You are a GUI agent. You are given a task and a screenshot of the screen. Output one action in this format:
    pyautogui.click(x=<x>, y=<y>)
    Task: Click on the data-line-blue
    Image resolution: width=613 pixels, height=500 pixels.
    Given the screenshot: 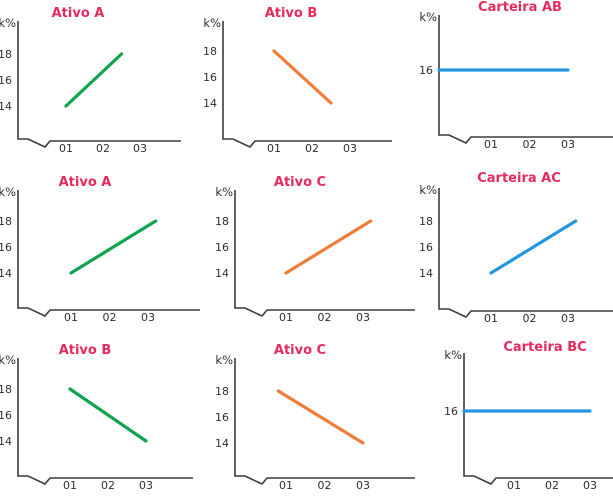 What is the action you would take?
    pyautogui.click(x=533, y=247)
    